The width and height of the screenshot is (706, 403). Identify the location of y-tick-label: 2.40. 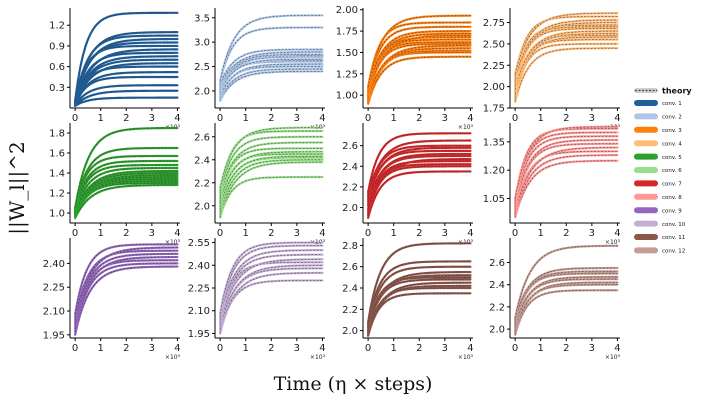
(199, 266).